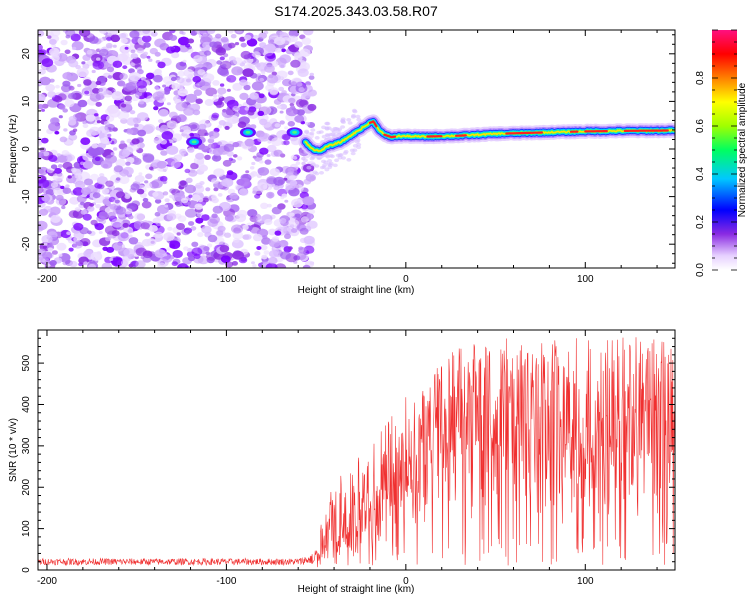 The width and height of the screenshot is (750, 605). Describe the element at coordinates (26, 486) in the screenshot. I see `y-tick-label: 200` at that location.